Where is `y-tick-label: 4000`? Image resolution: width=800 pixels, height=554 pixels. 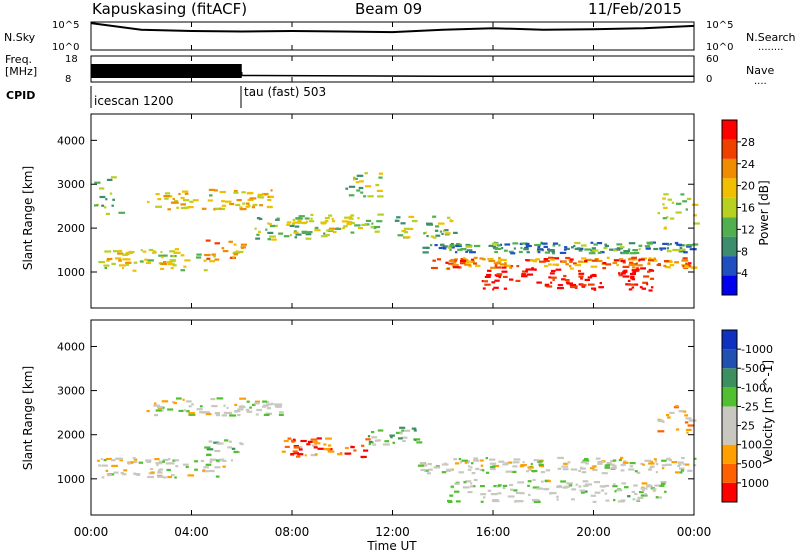
y-tick-label: 4000 is located at coordinates (71, 140).